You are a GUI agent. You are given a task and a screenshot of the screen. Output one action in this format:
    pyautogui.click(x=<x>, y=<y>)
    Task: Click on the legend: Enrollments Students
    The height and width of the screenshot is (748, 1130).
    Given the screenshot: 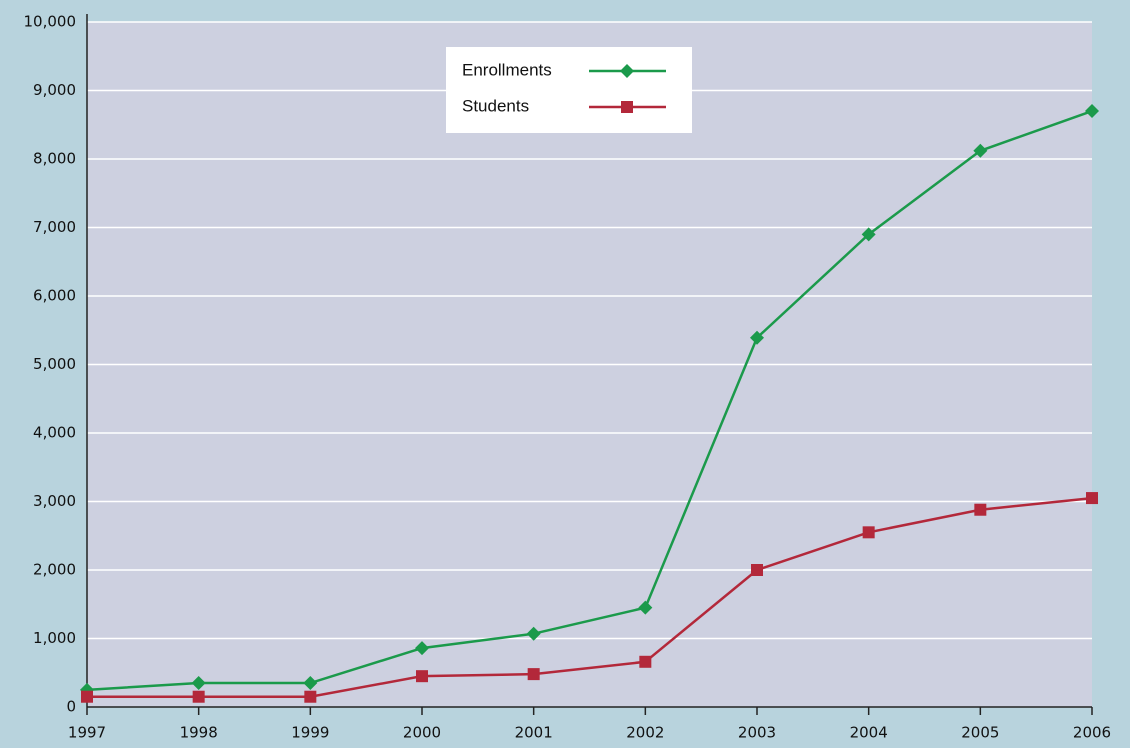 What is the action you would take?
    pyautogui.click(x=569, y=90)
    